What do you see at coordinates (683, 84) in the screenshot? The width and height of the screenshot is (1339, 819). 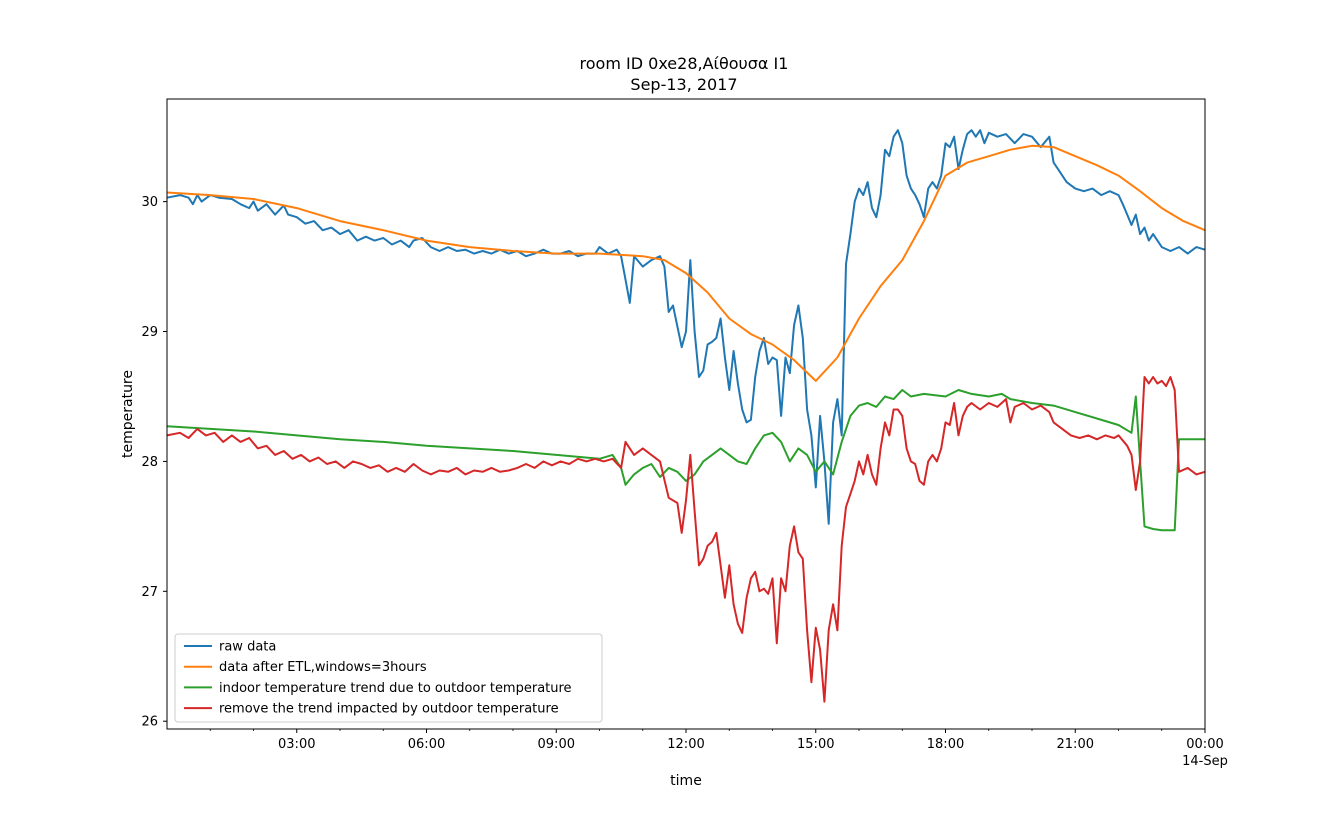 I see `chart-subtitle: Sep-13, 2017` at bounding box center [683, 84].